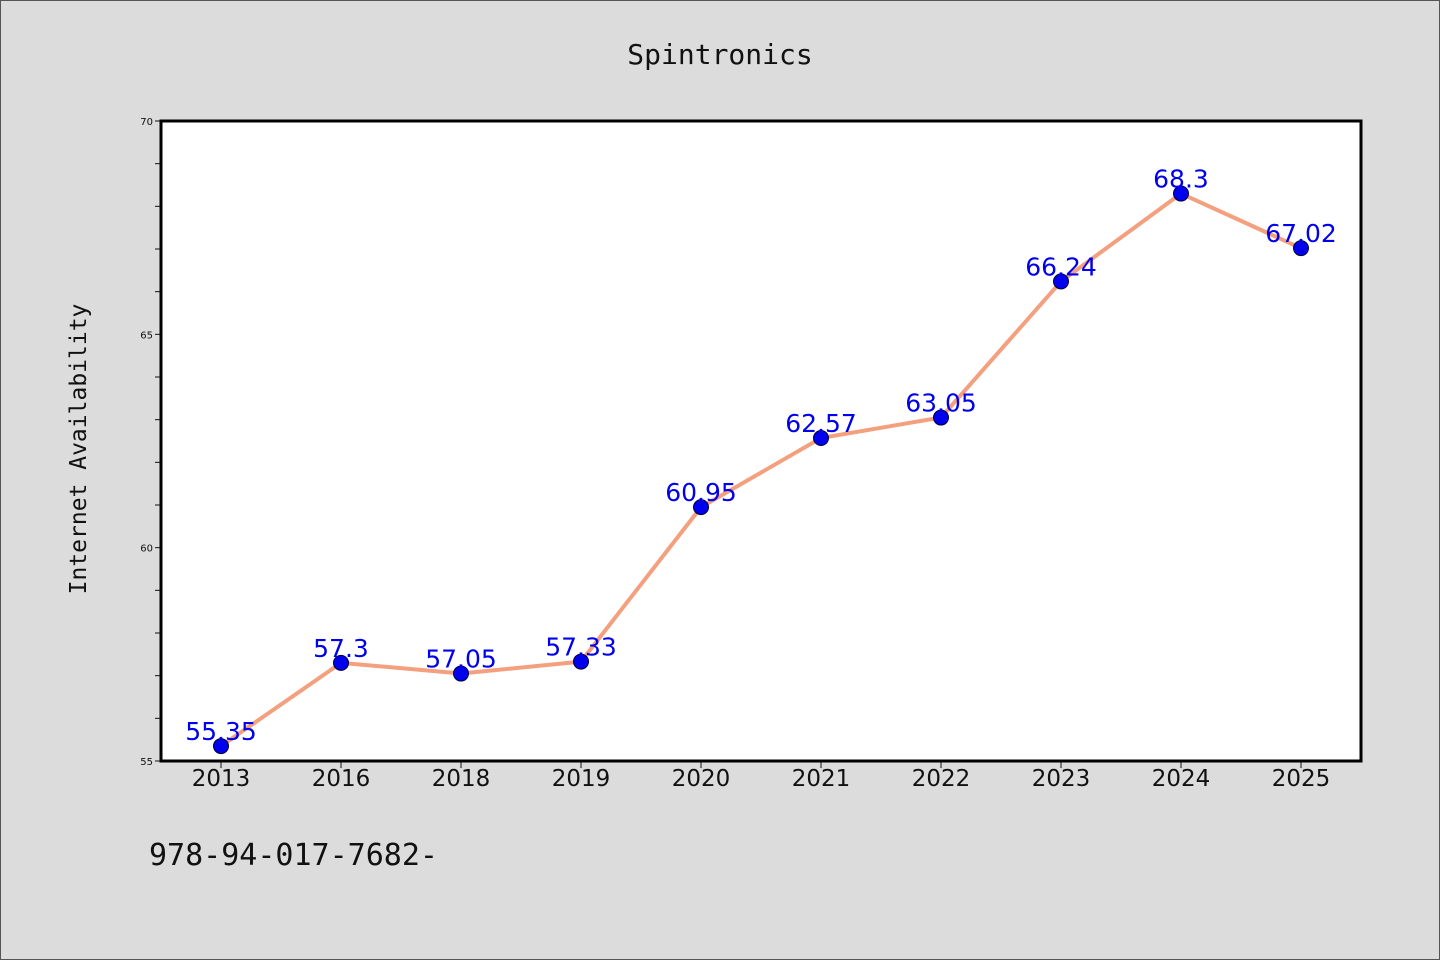 This screenshot has width=1440, height=960. What do you see at coordinates (719, 54) in the screenshot?
I see `chart-title: Spintronics` at bounding box center [719, 54].